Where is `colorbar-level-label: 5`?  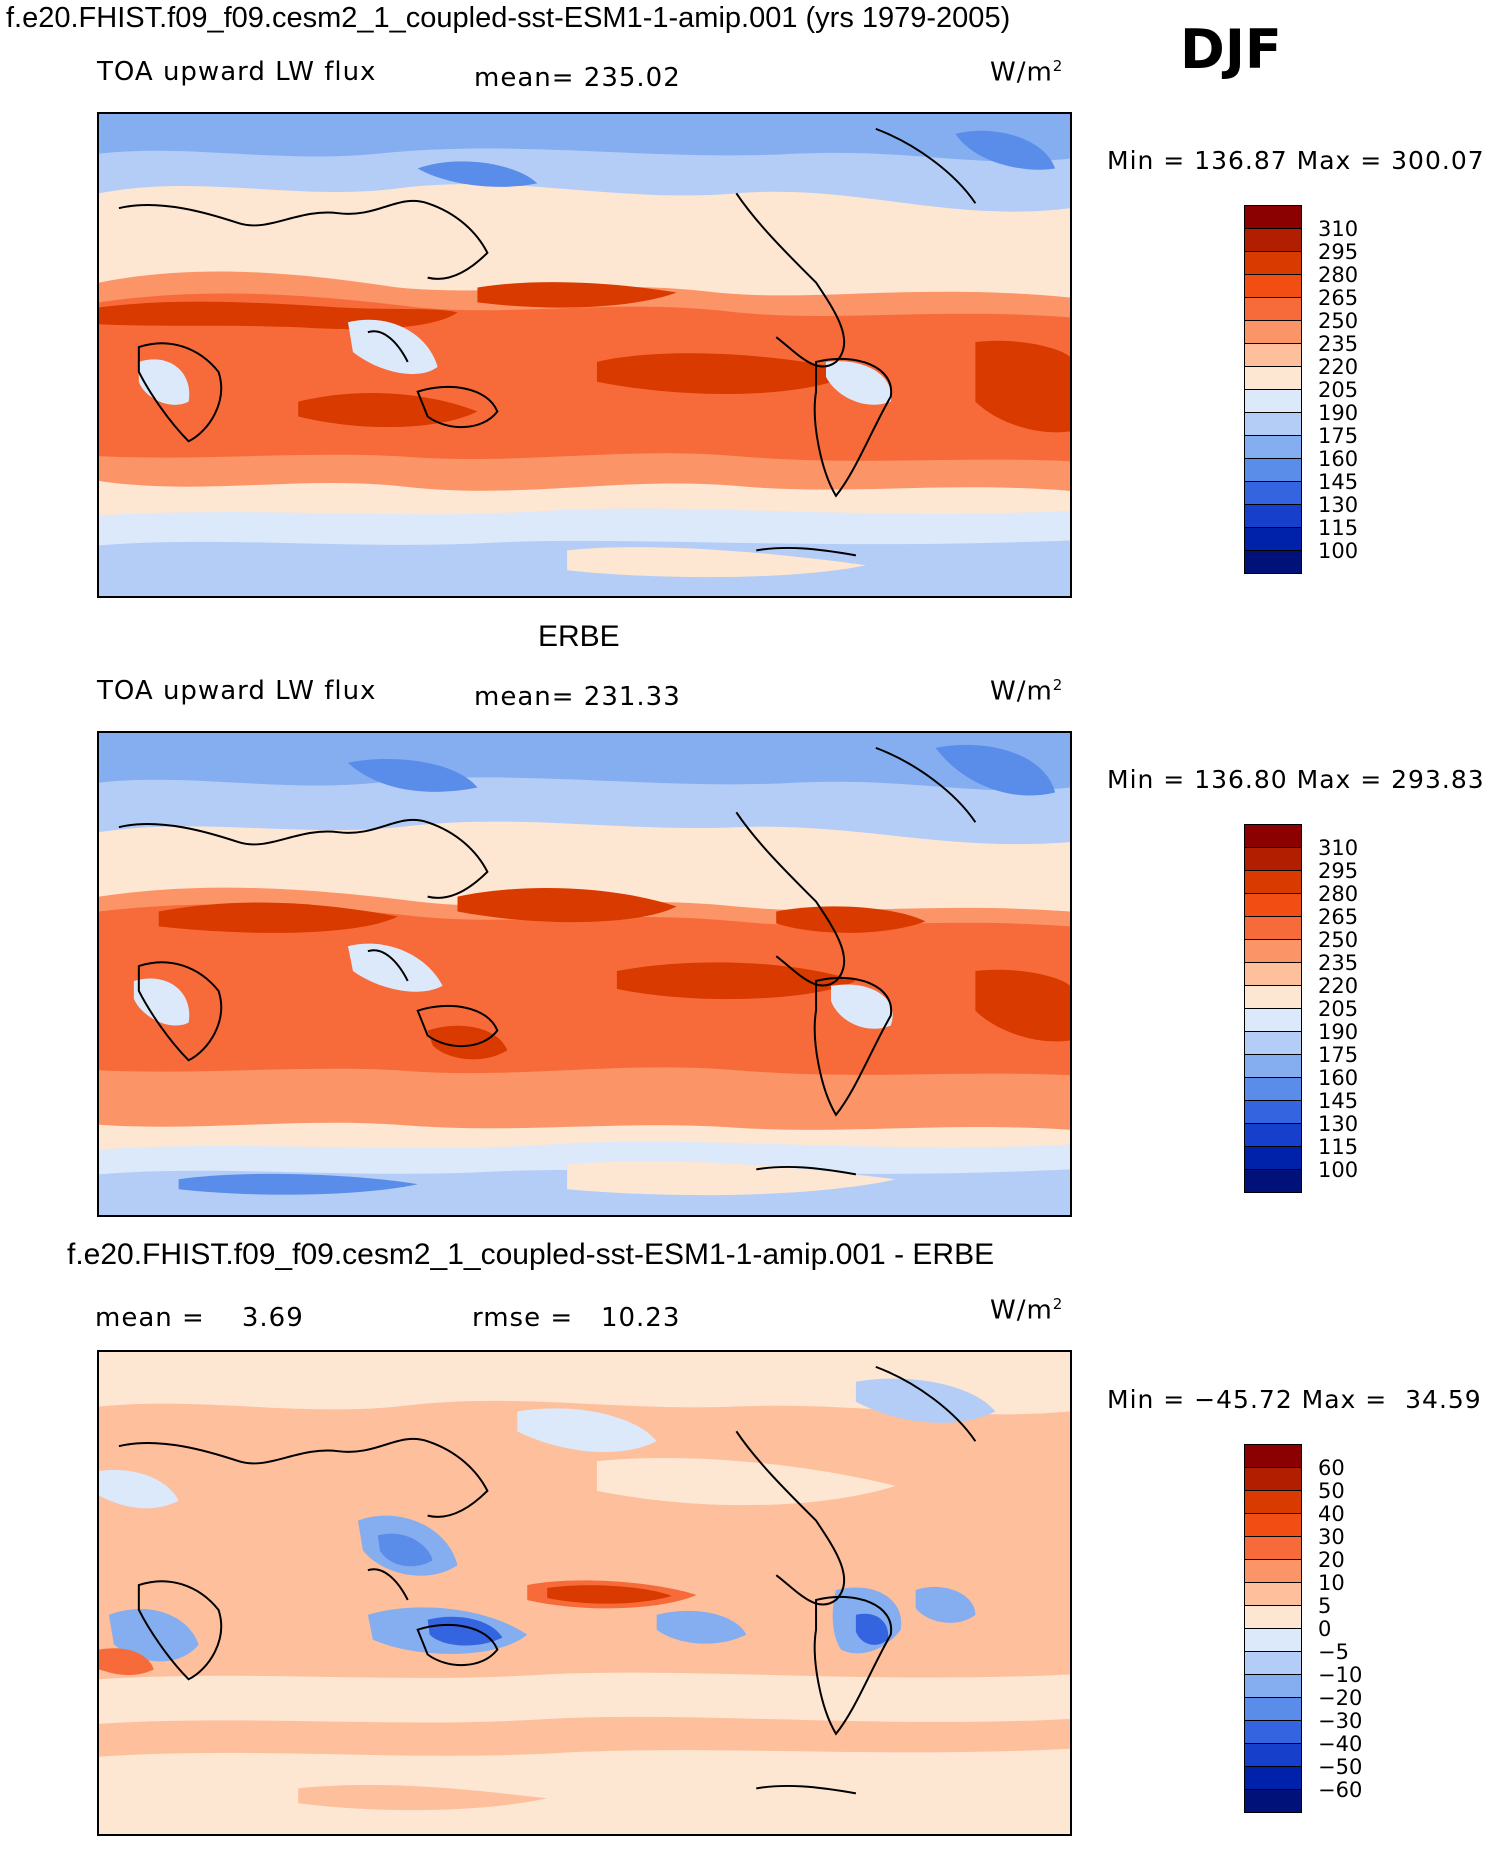
colorbar-level-label: 5 is located at coordinates (1325, 1606).